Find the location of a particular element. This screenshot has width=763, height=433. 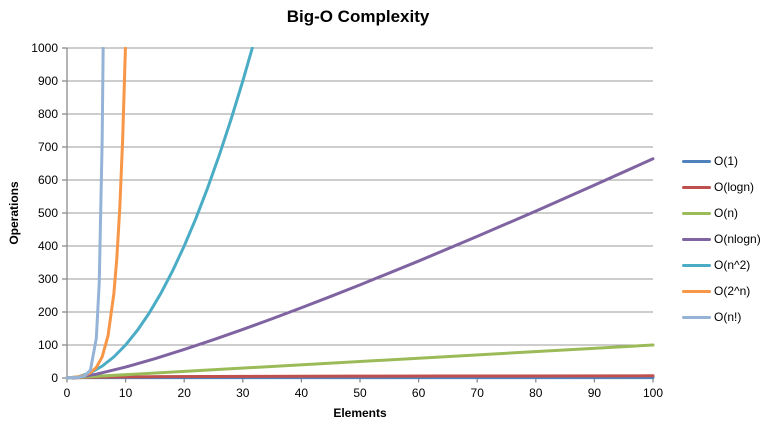

x-tick-label: 60 is located at coordinates (419, 393).